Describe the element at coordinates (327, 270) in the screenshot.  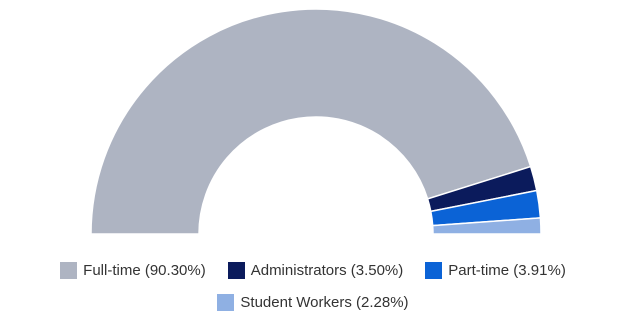
I see `legend-label-administrators: Administrators (3.50%)` at that location.